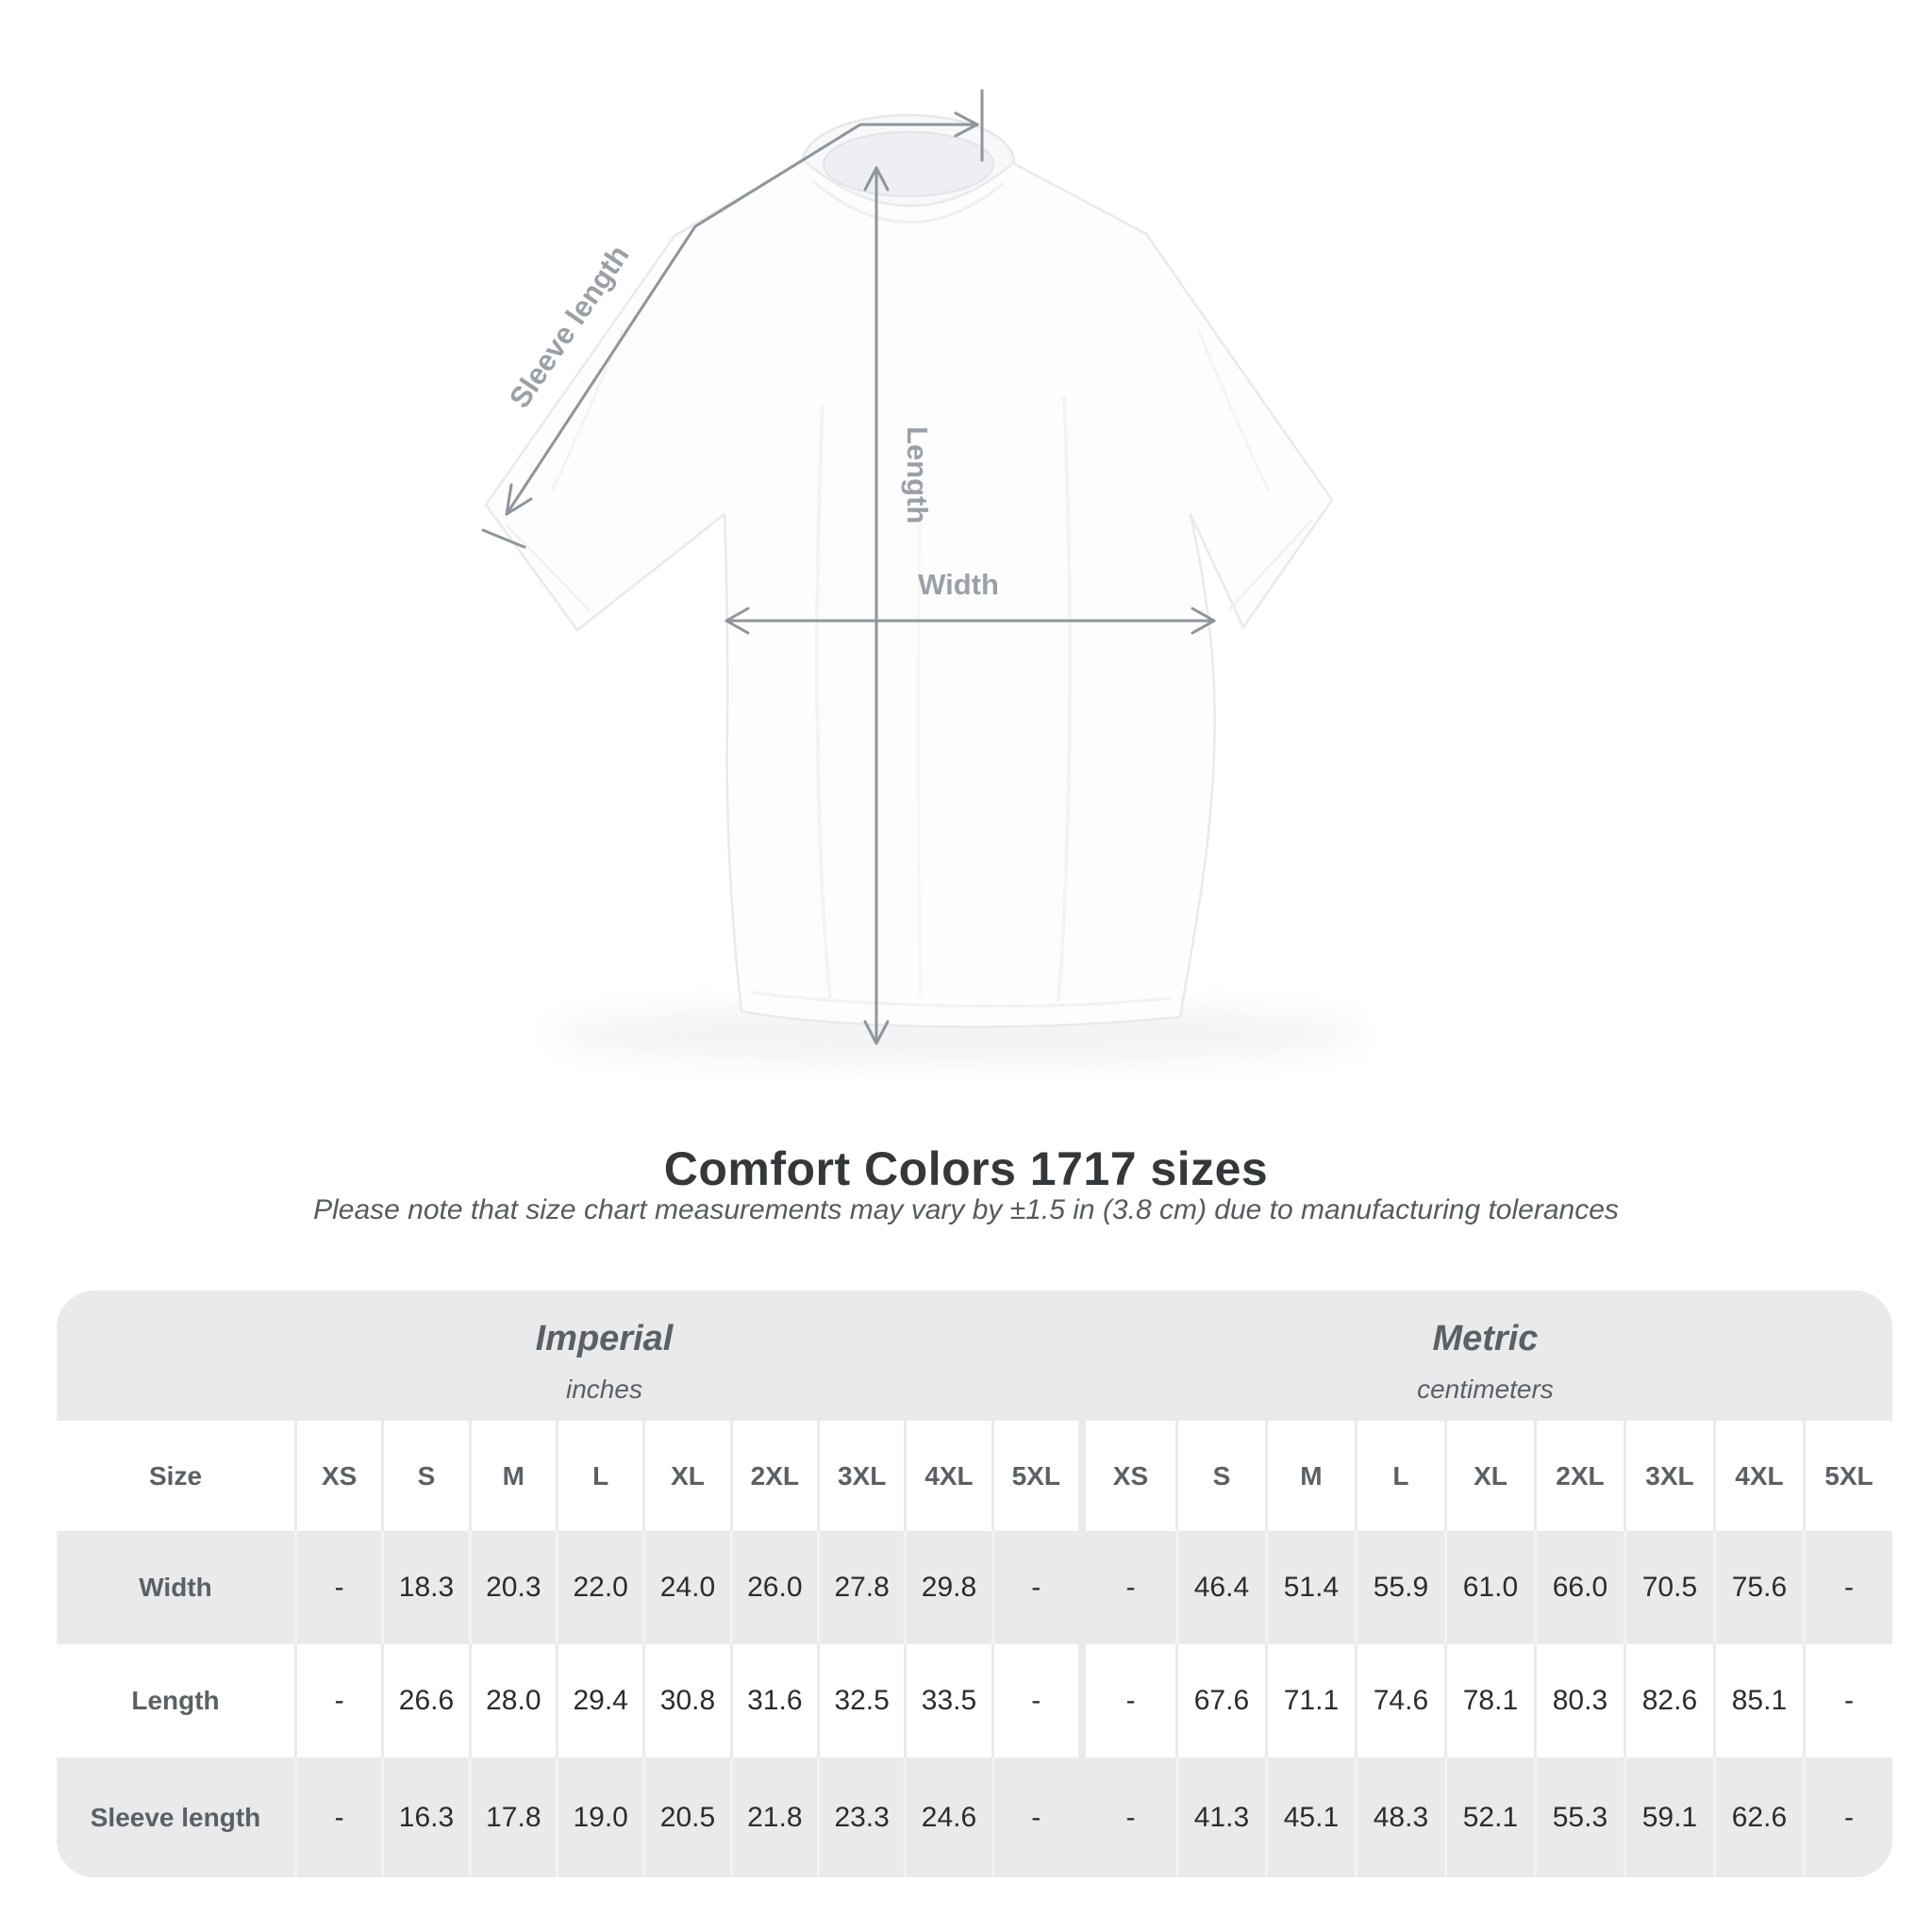 This screenshot has width=1932, height=1932. What do you see at coordinates (425, 1701) in the screenshot?
I see `length-imperial-s: 26.6` at bounding box center [425, 1701].